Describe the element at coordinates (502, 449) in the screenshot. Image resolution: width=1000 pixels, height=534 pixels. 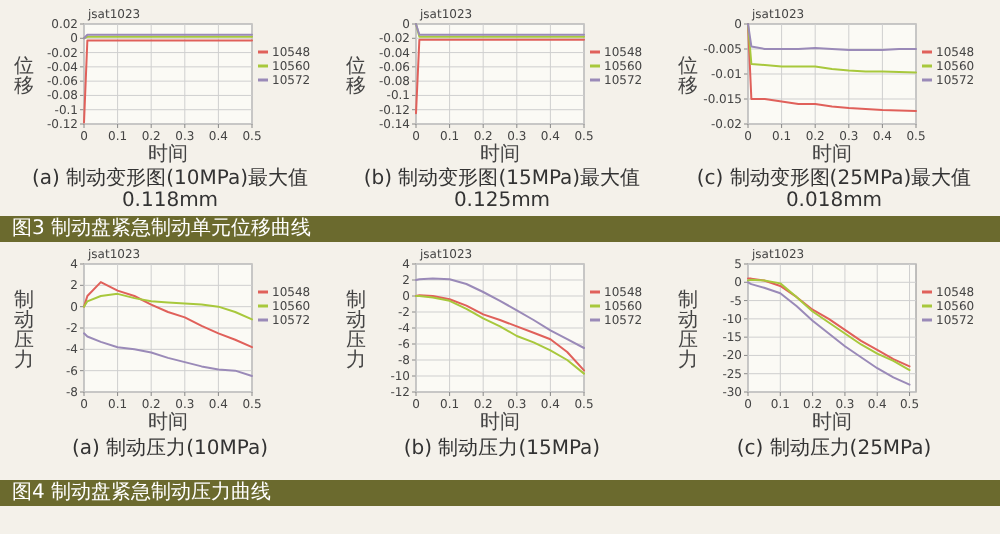
I see `text: (b) 制动压力(15MPa)` at that location.